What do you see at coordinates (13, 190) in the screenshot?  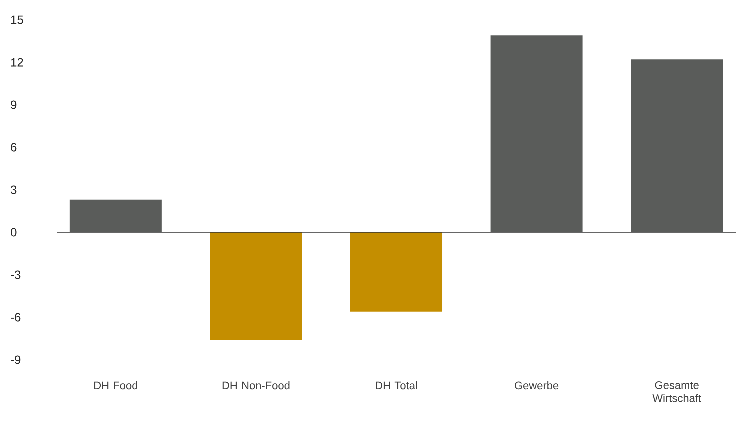 I see `y-tick-label: 3` at bounding box center [13, 190].